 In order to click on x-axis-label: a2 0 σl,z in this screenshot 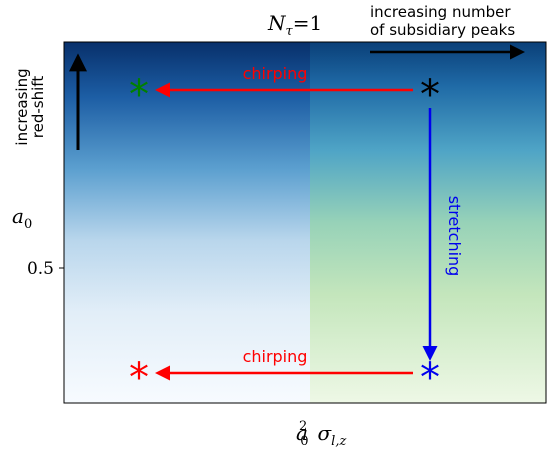, I will do `click(321, 434)`.